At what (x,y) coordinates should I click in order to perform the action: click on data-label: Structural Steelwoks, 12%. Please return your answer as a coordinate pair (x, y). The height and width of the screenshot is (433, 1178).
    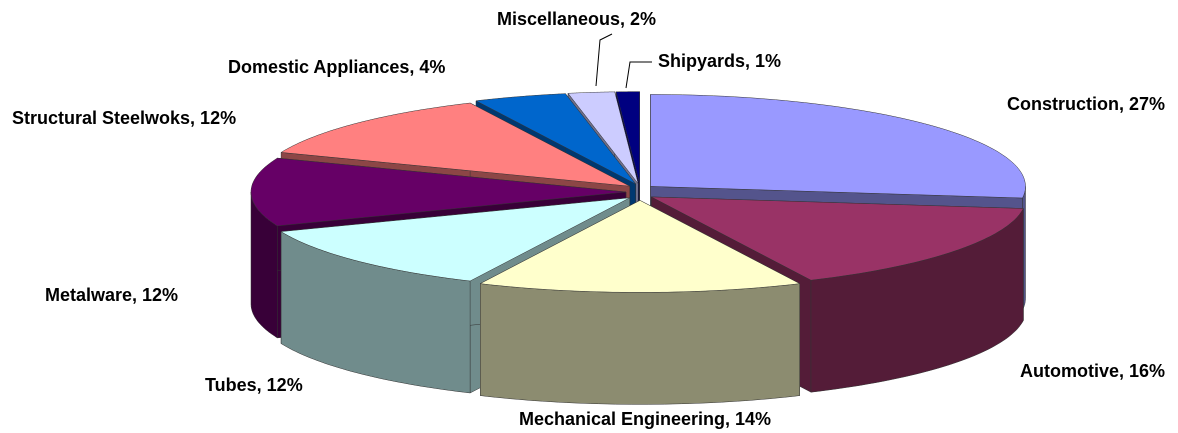
    Looking at the image, I should click on (124, 118).